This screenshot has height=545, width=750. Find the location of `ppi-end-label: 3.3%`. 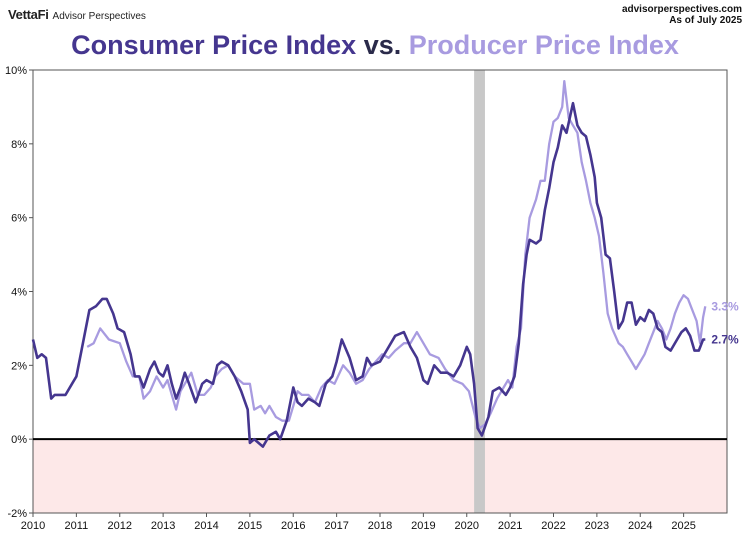

ppi-end-label: 3.3% is located at coordinates (725, 306).